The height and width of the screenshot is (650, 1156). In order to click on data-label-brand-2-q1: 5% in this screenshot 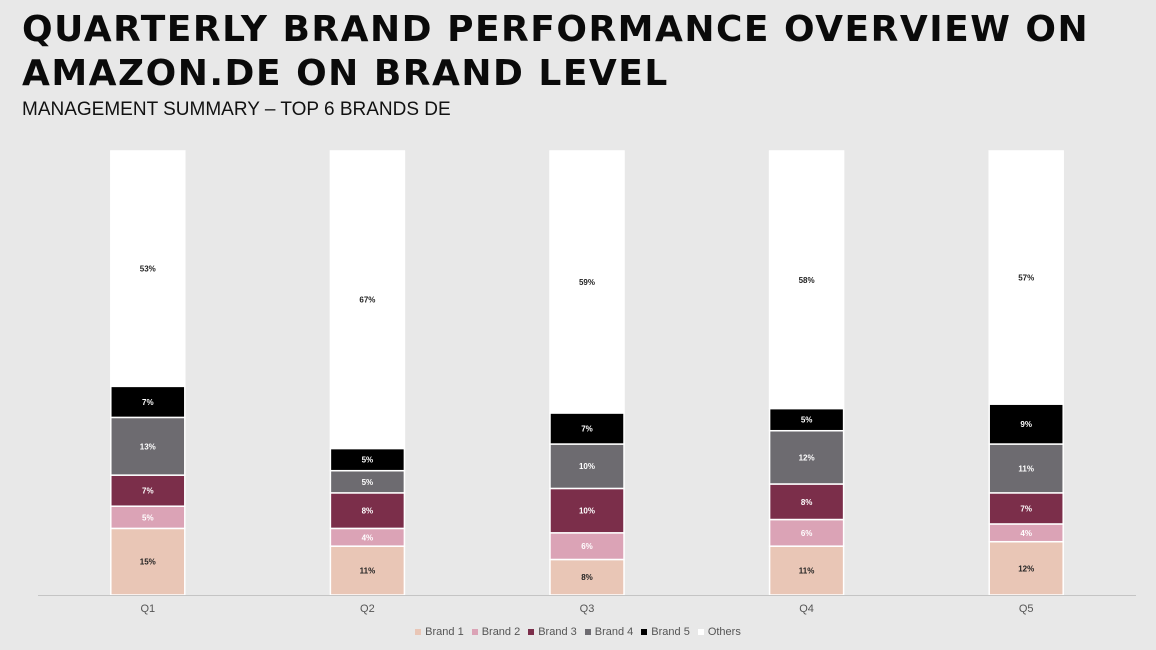, I will do `click(148, 517)`.